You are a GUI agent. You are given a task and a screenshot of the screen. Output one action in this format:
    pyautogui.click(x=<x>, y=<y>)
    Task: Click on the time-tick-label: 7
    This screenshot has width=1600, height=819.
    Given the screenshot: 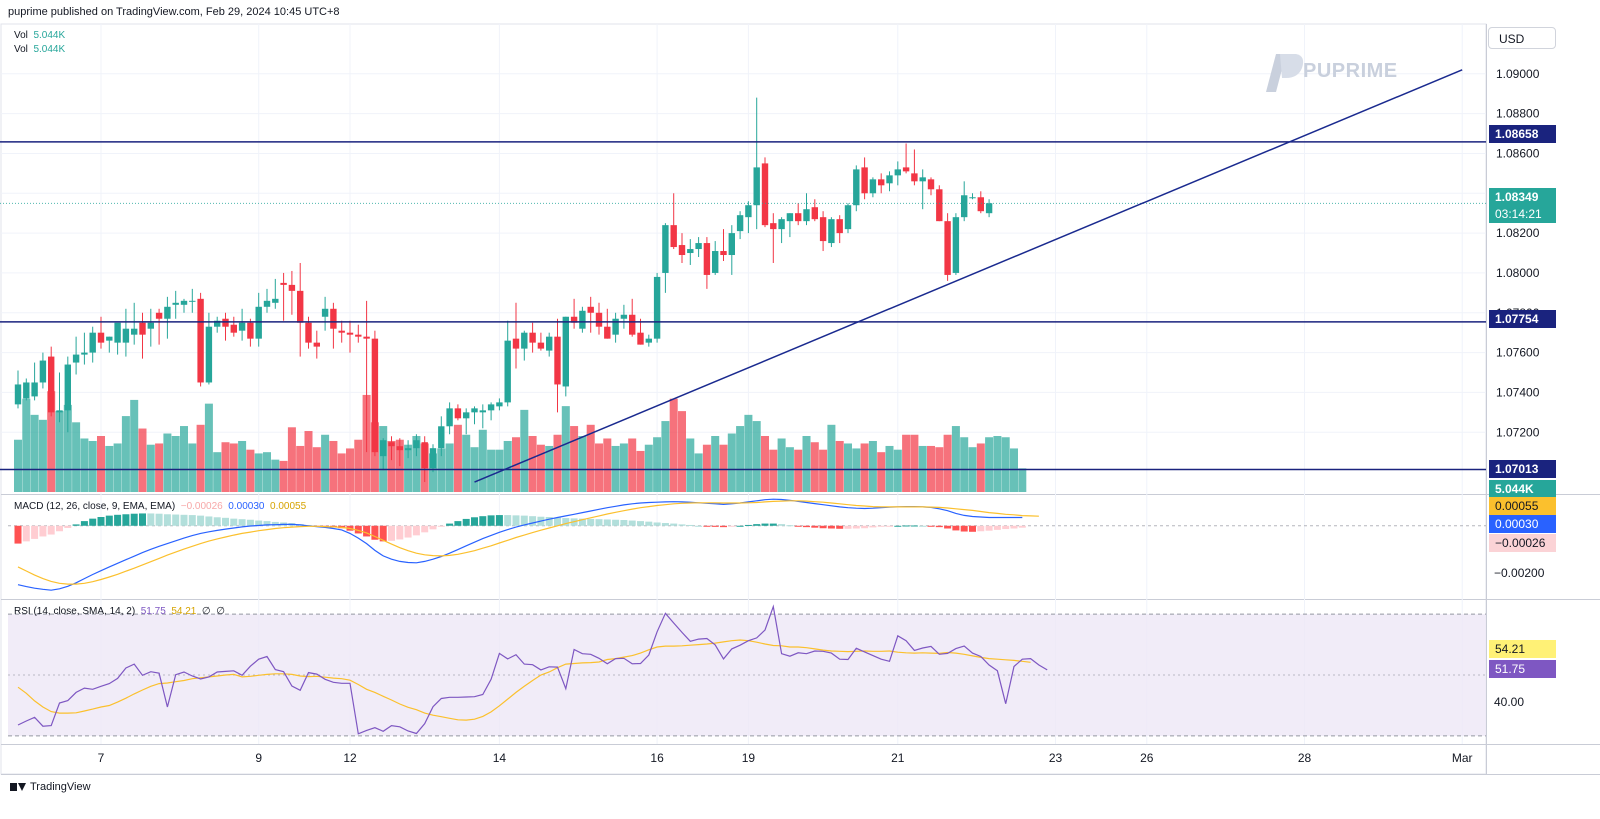 What is the action you would take?
    pyautogui.click(x=101, y=758)
    